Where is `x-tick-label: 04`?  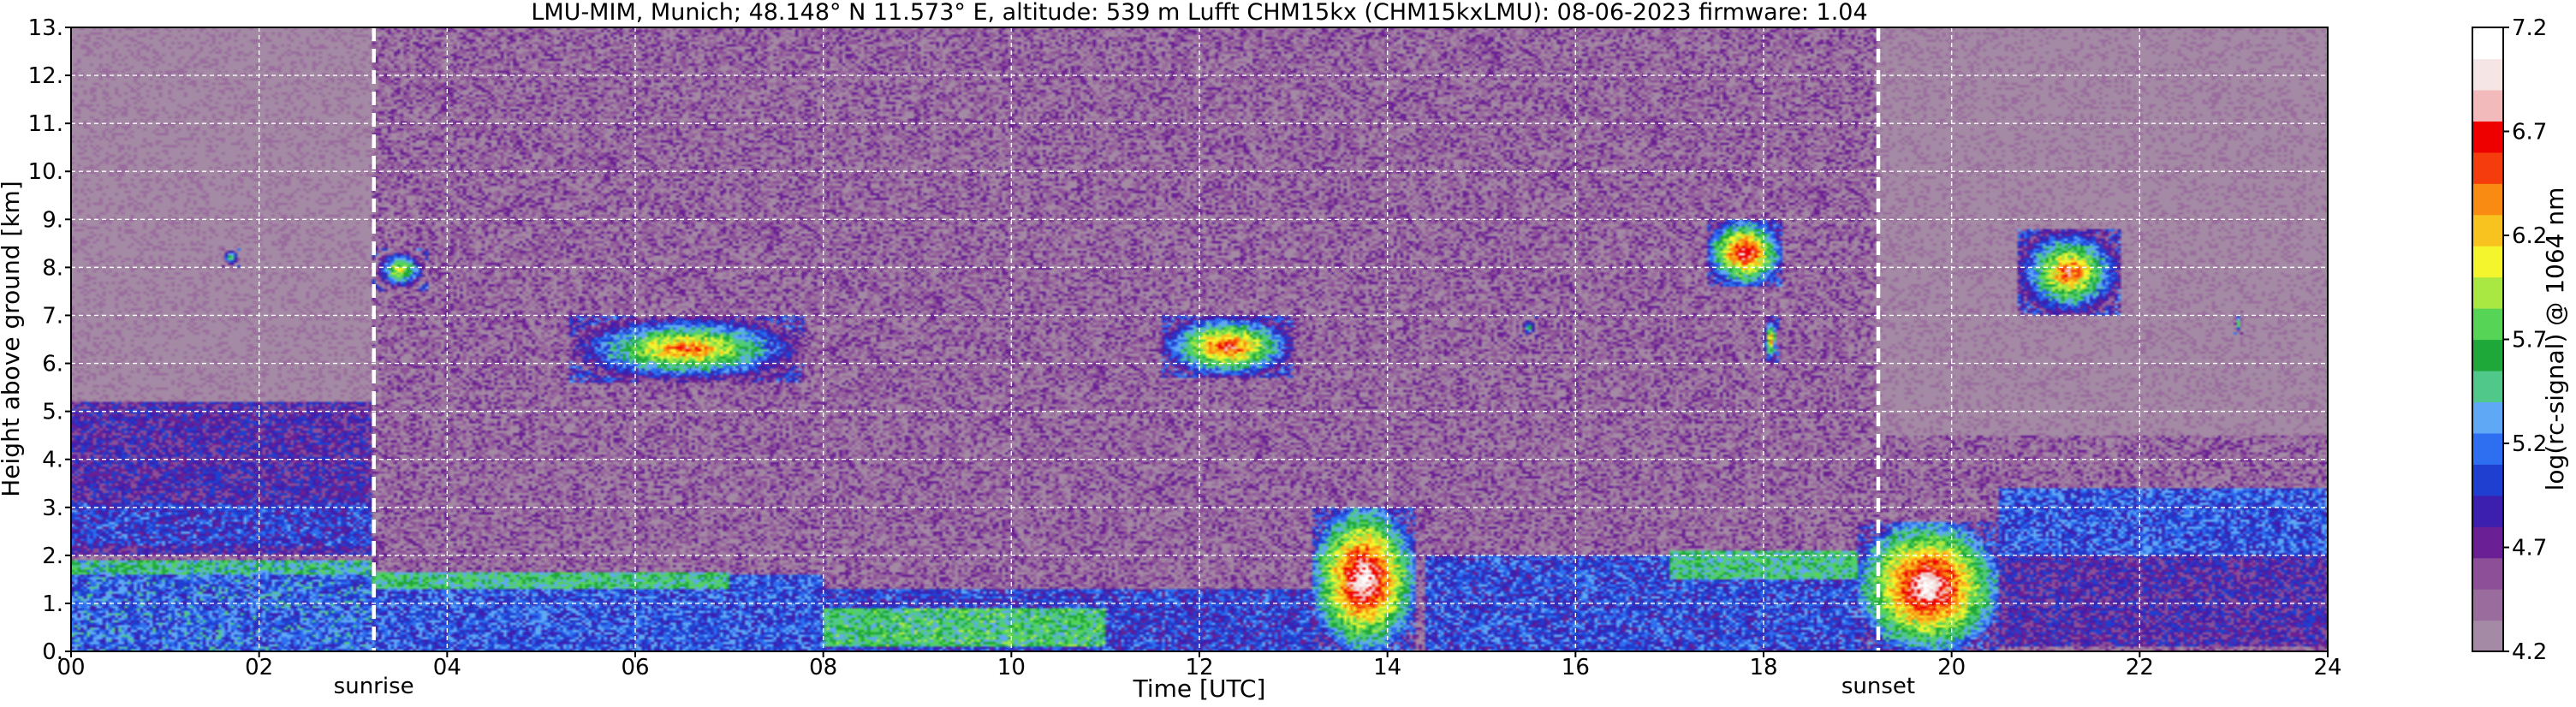
x-tick-label: 04 is located at coordinates (447, 667).